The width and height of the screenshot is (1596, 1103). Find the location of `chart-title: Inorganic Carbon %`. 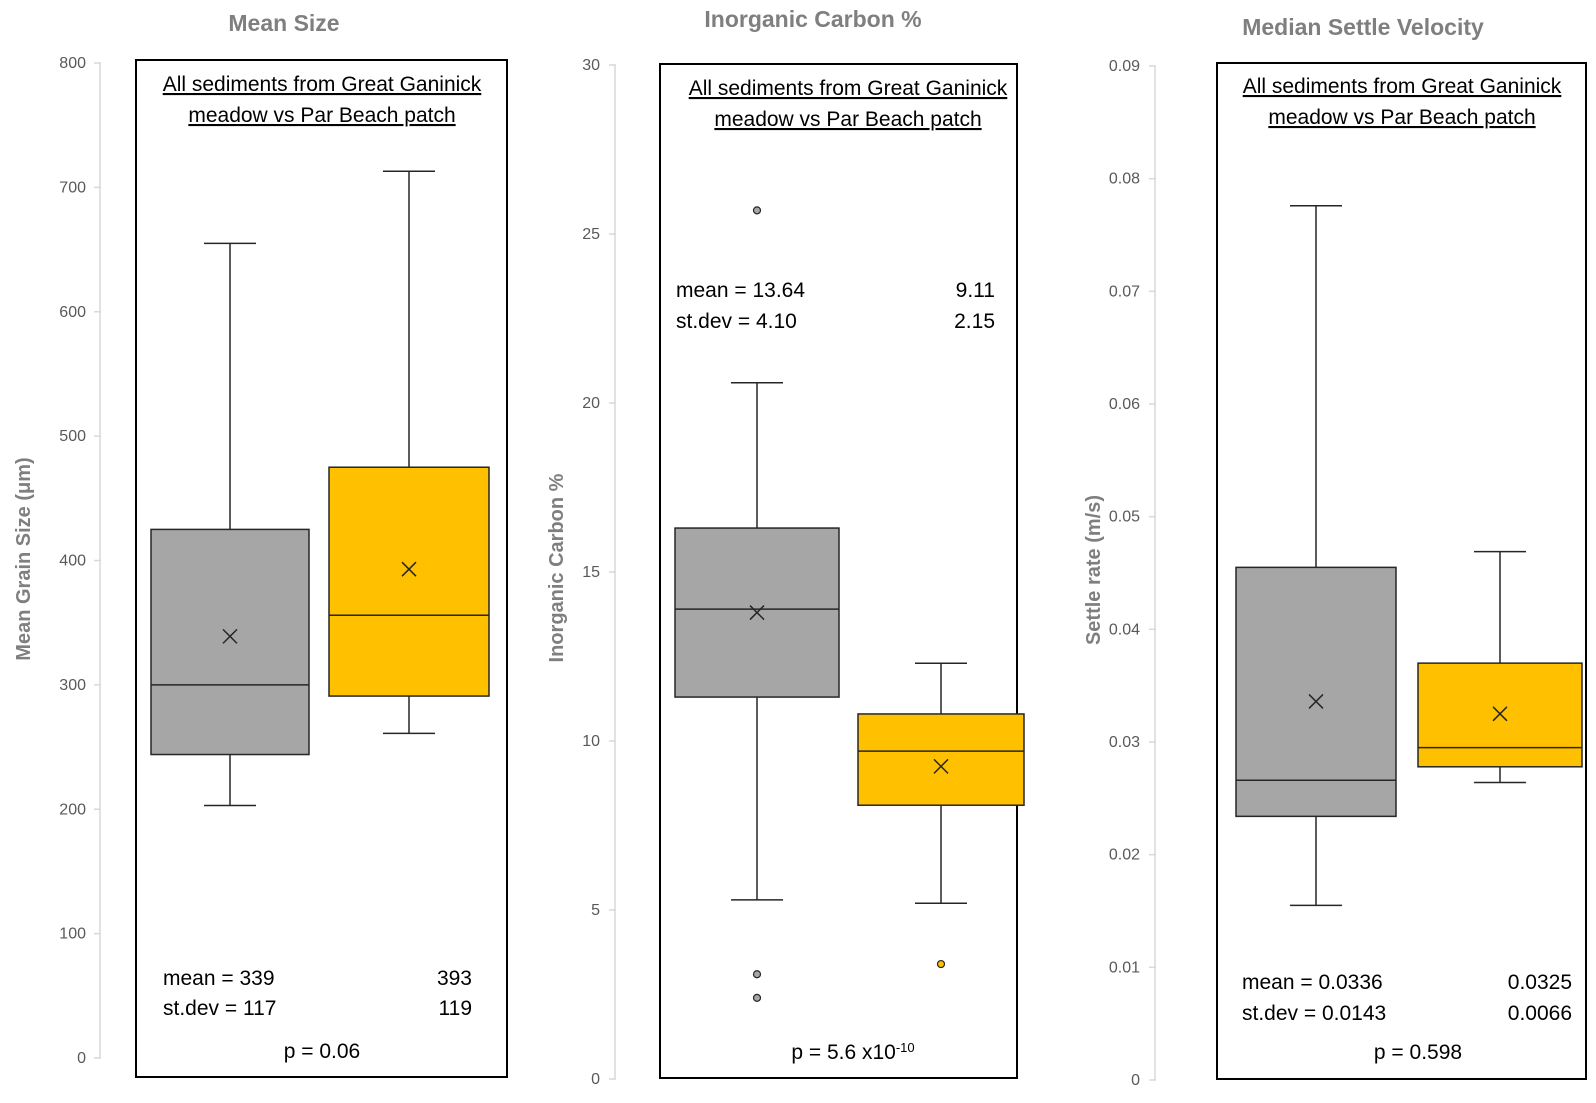

chart-title: Inorganic Carbon % is located at coordinates (812, 19).